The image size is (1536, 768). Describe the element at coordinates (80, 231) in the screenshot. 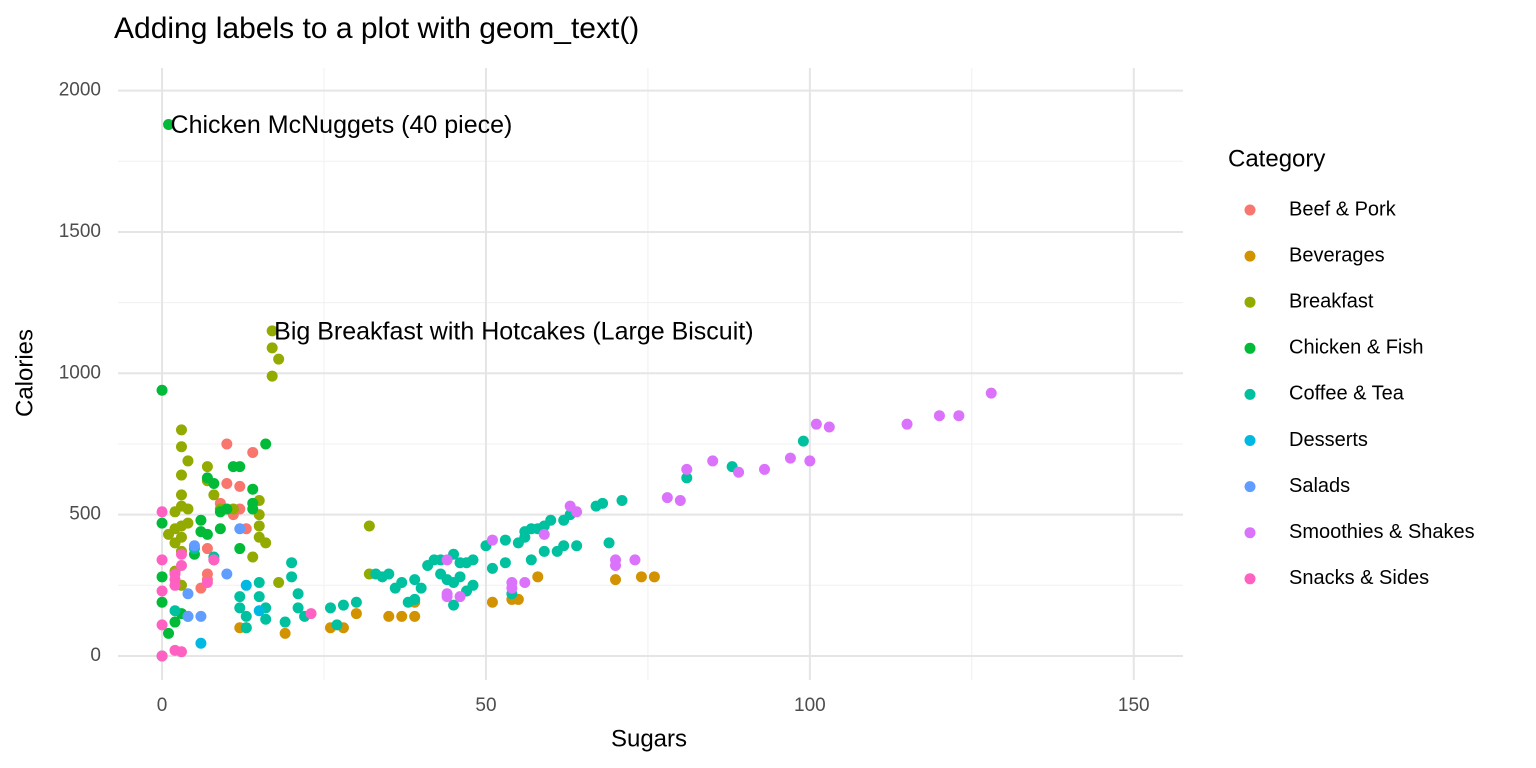

I see `y-tick-label: 1500` at that location.